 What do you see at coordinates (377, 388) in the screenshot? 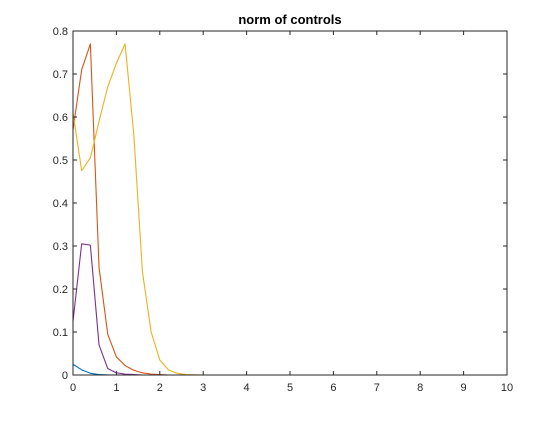
I see `x-tick-label: 7` at bounding box center [377, 388].